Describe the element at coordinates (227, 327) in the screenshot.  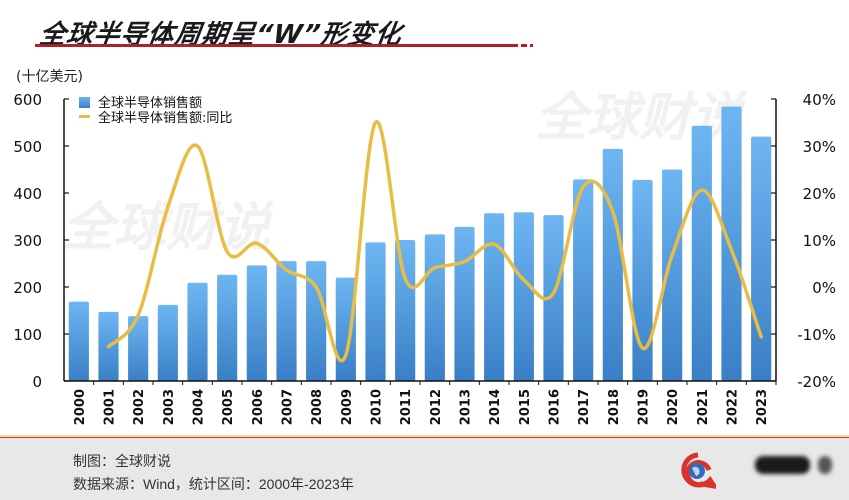
I see `bar-2005` at that location.